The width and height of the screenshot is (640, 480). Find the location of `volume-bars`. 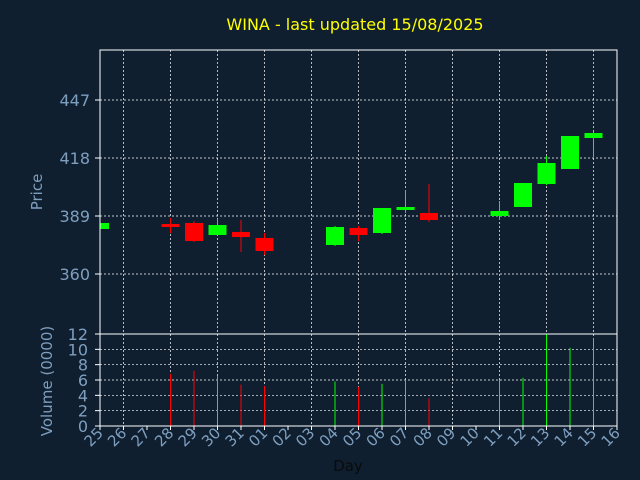

volume-bars is located at coordinates (382, 380).